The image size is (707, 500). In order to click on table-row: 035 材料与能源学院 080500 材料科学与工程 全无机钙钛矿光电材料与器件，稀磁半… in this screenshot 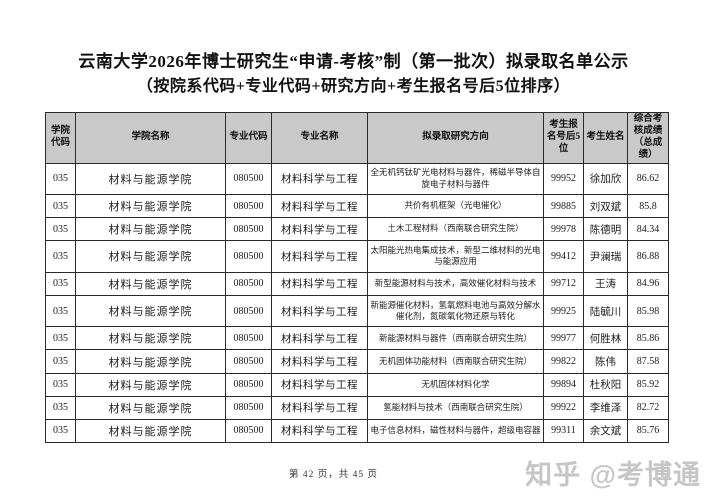, I will do `click(357, 179)`.